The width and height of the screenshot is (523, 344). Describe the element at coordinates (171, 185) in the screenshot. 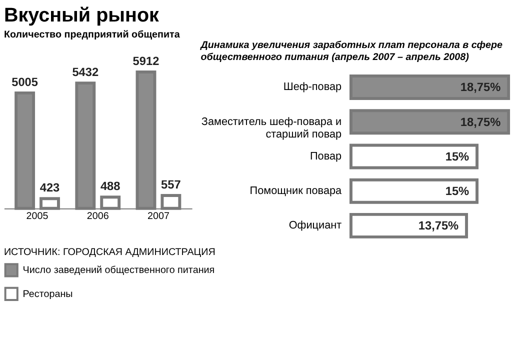

I see `data-label: 557` at that location.